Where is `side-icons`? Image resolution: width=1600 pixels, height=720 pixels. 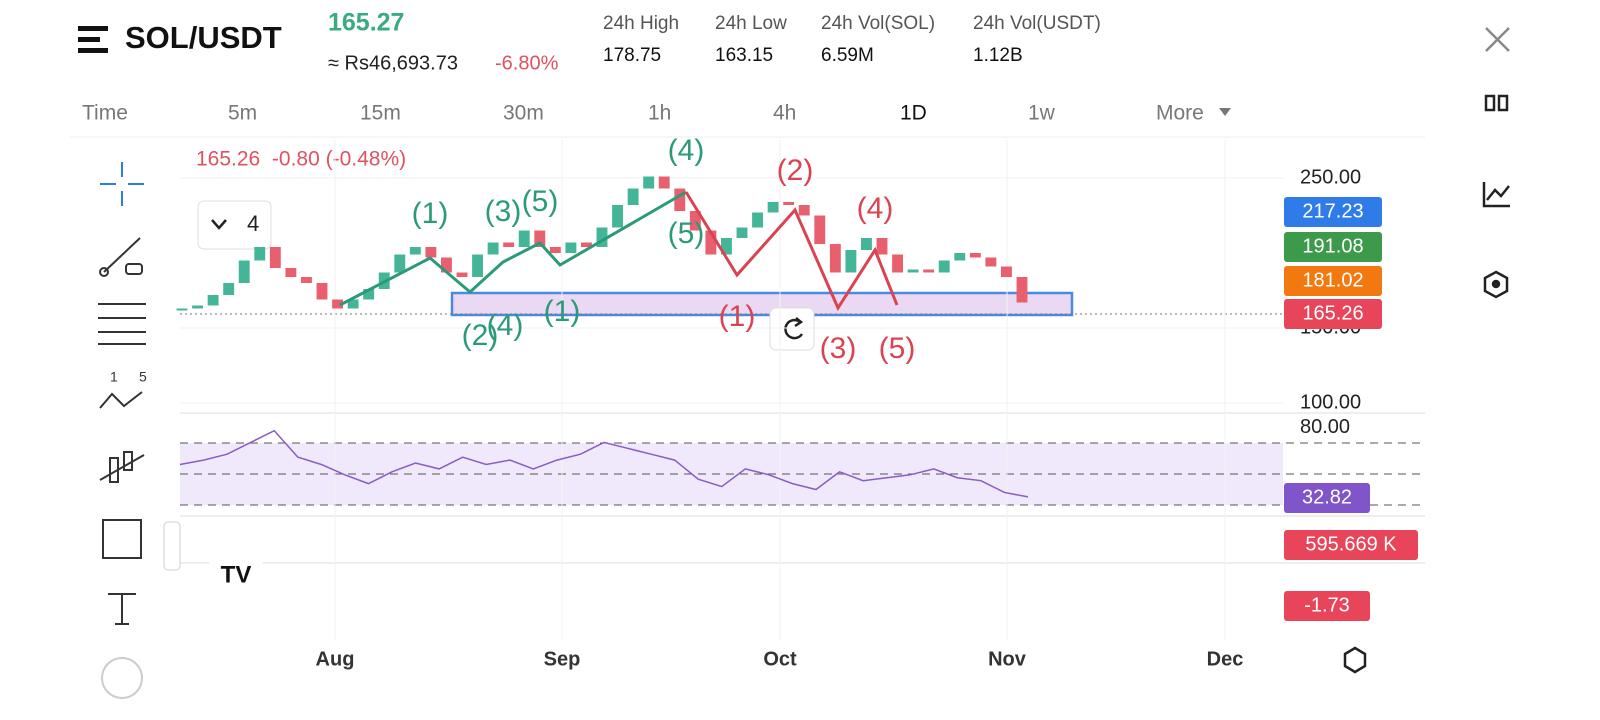 side-icons is located at coordinates (1426, 384).